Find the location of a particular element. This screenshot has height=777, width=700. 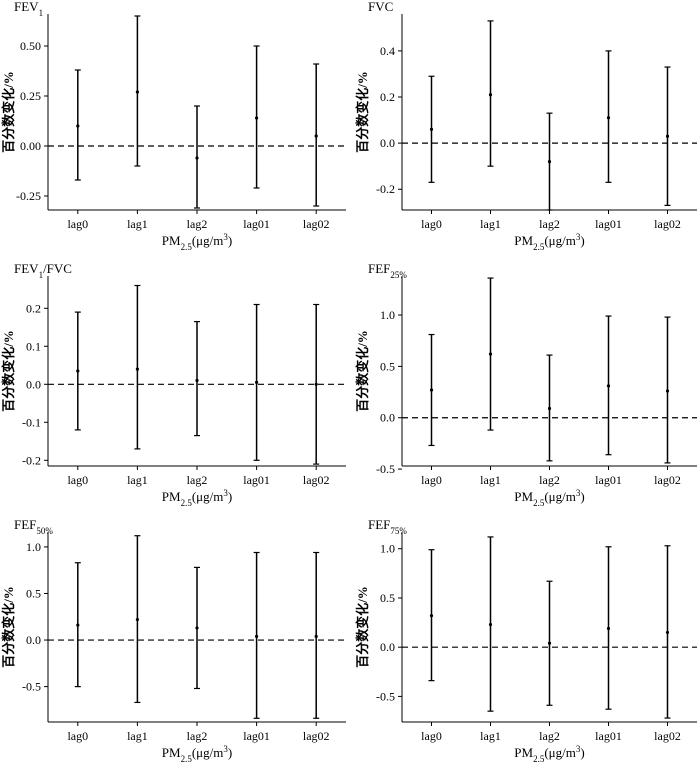

y-tick-label: -0.25 is located at coordinates (28, 196).